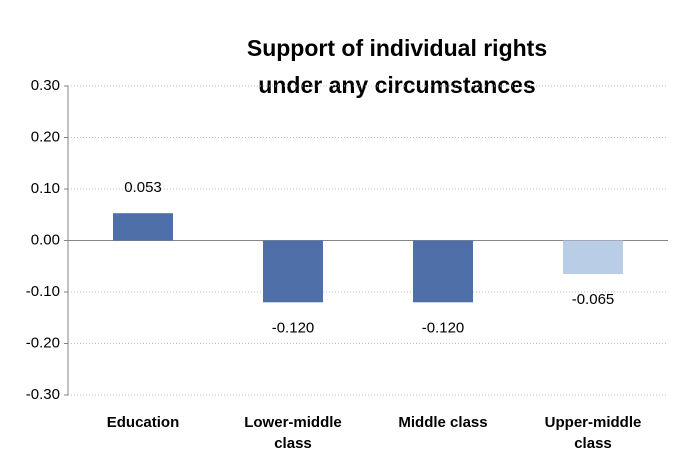 The image size is (678, 461). What do you see at coordinates (43, 394) in the screenshot?
I see `y-tick-label: -0.30` at bounding box center [43, 394].